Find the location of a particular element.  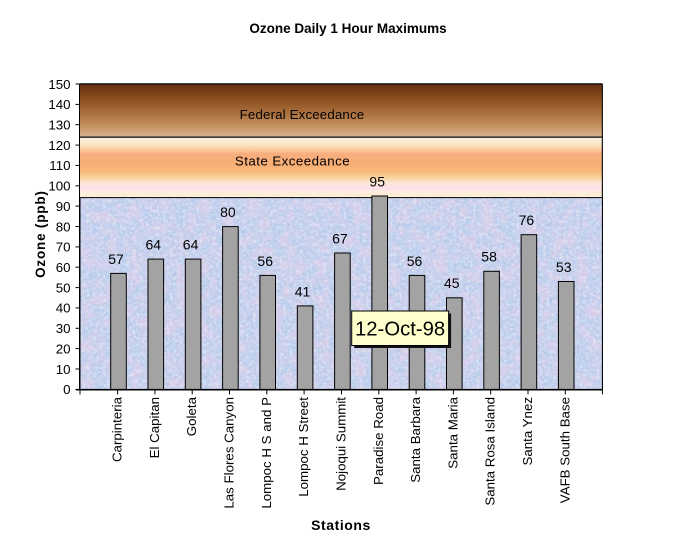

svg-text: 110 is located at coordinates (59, 165).